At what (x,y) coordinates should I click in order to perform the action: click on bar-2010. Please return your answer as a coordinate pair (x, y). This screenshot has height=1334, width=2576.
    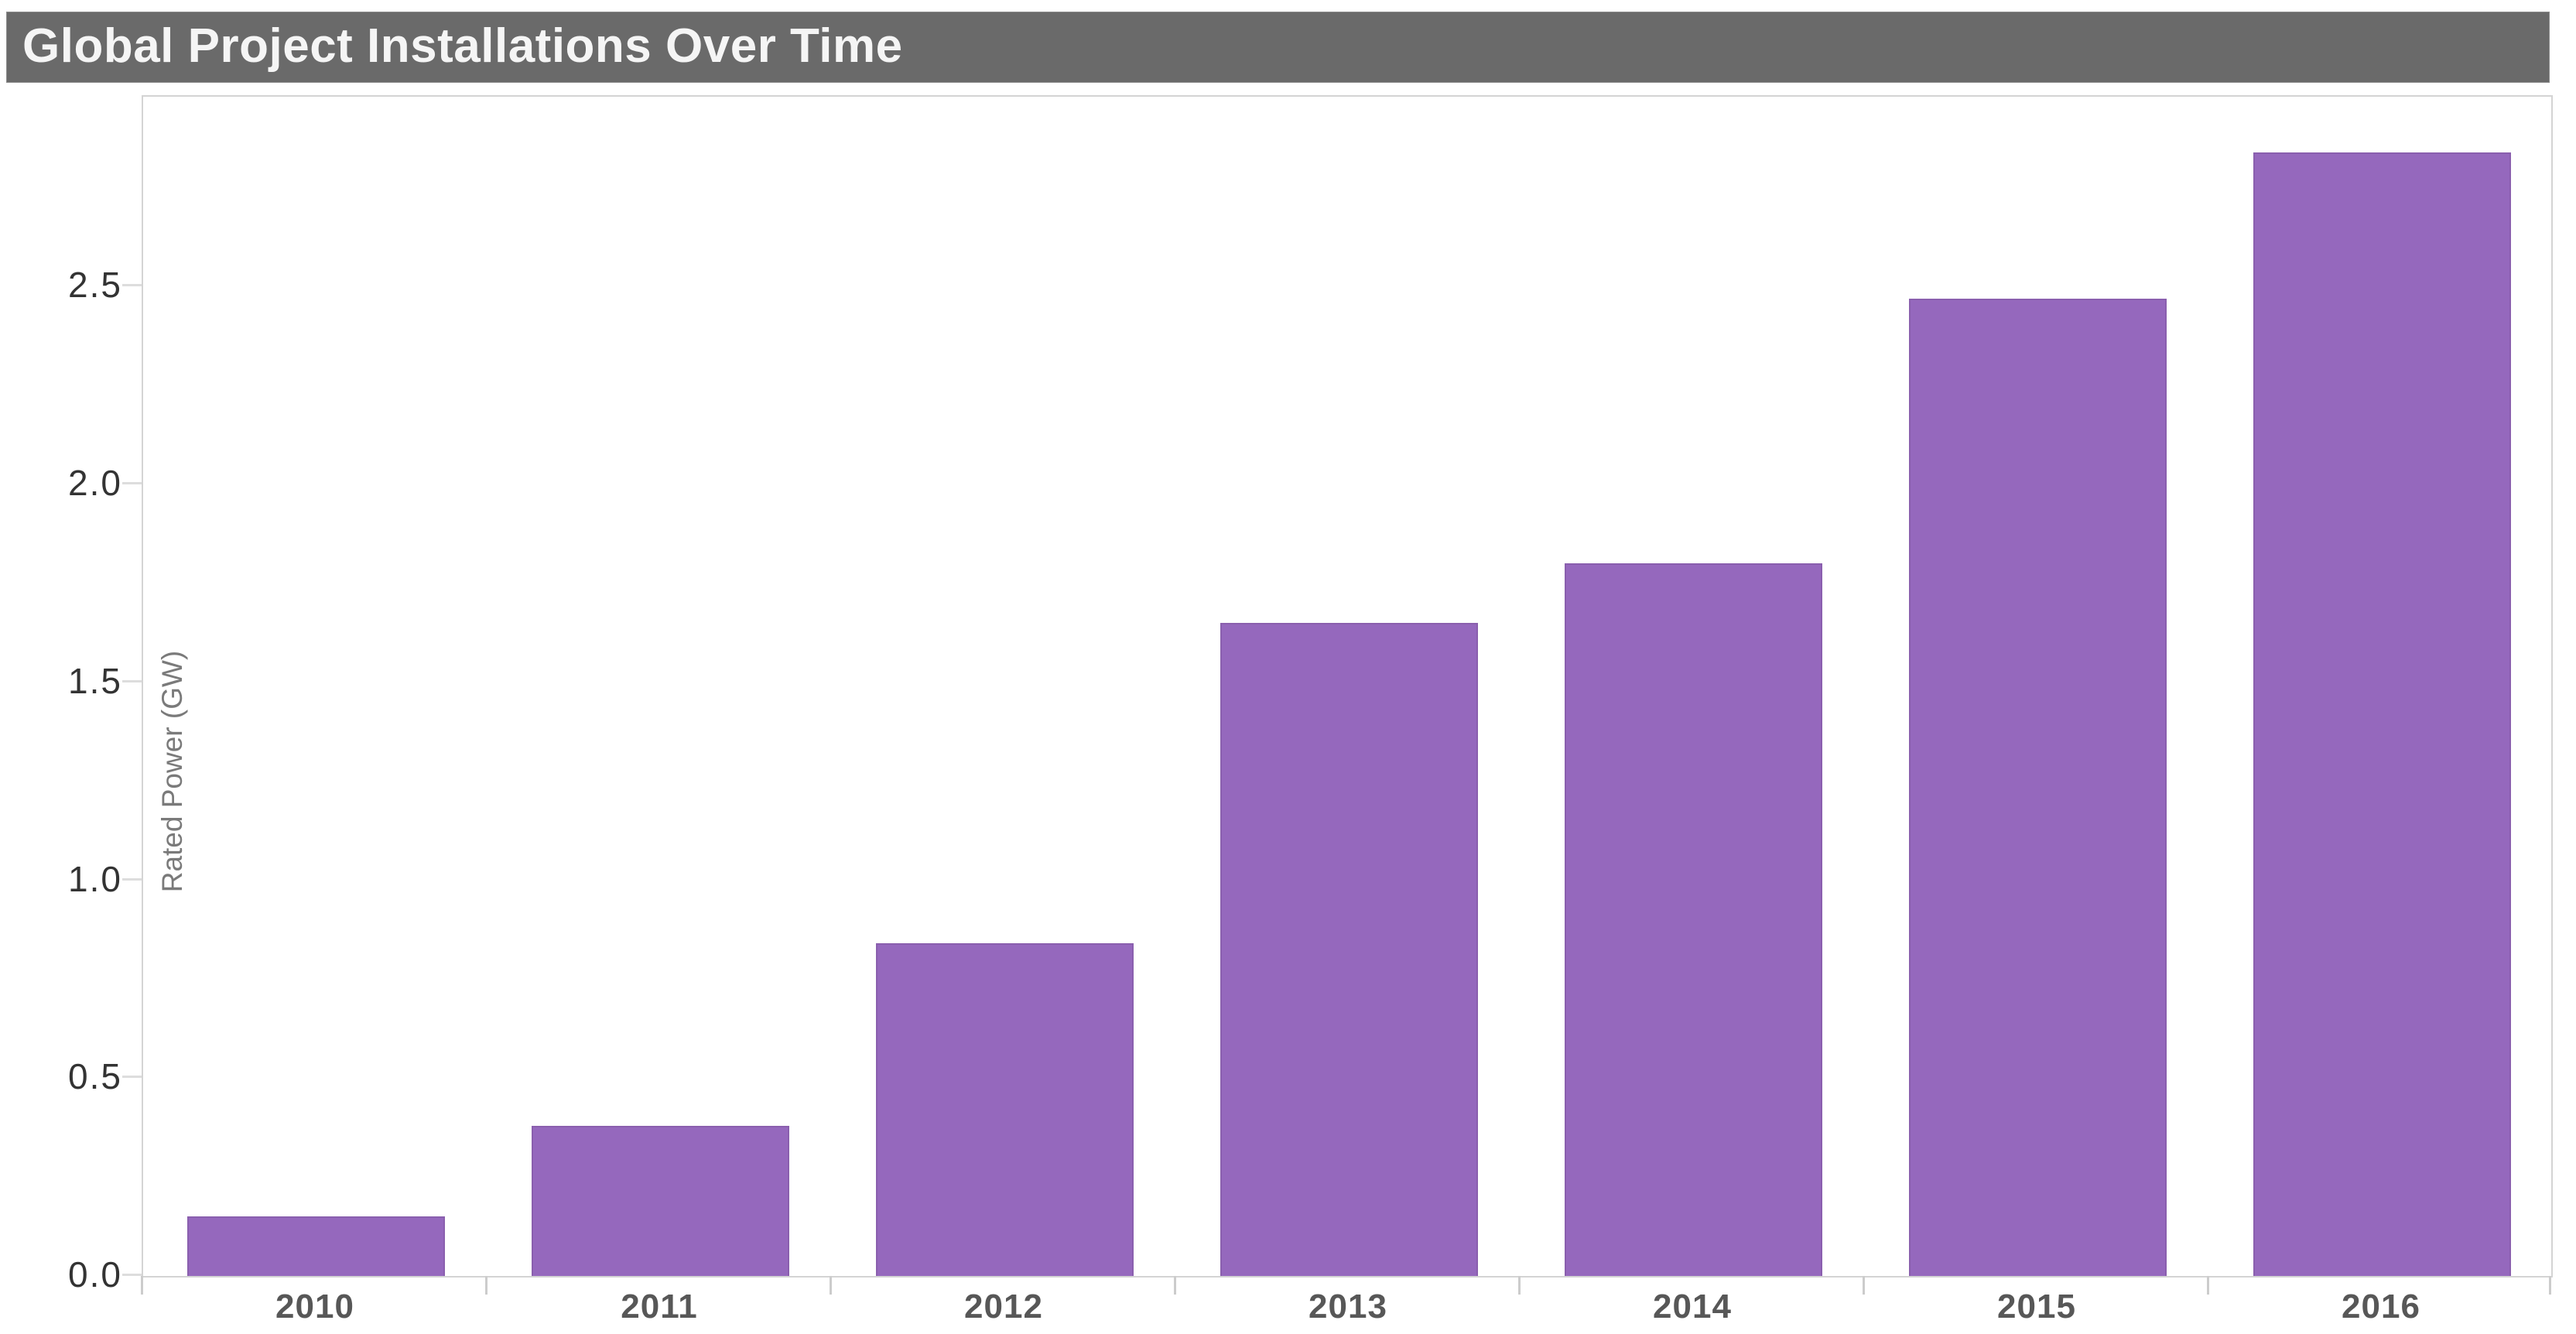
    Looking at the image, I should click on (316, 1246).